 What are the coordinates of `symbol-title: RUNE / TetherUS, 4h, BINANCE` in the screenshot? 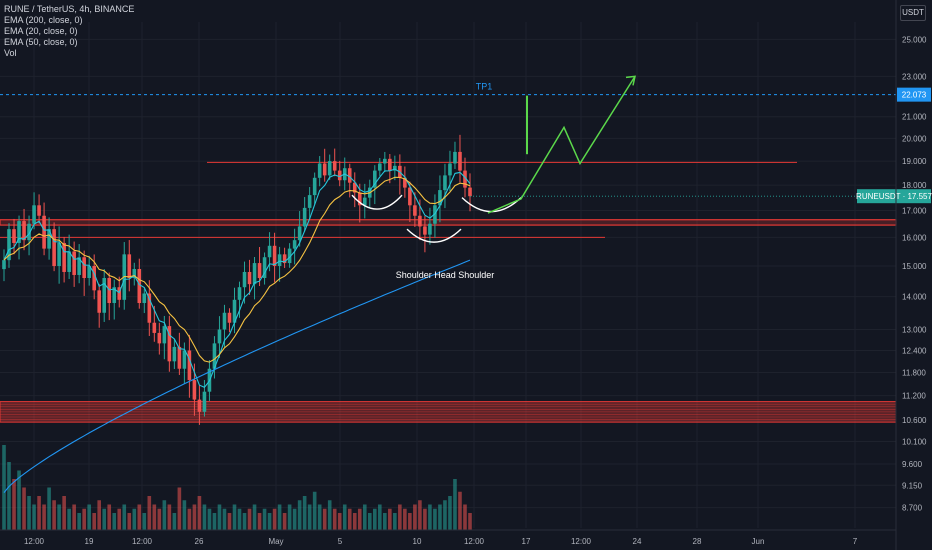 It's located at (69, 9).